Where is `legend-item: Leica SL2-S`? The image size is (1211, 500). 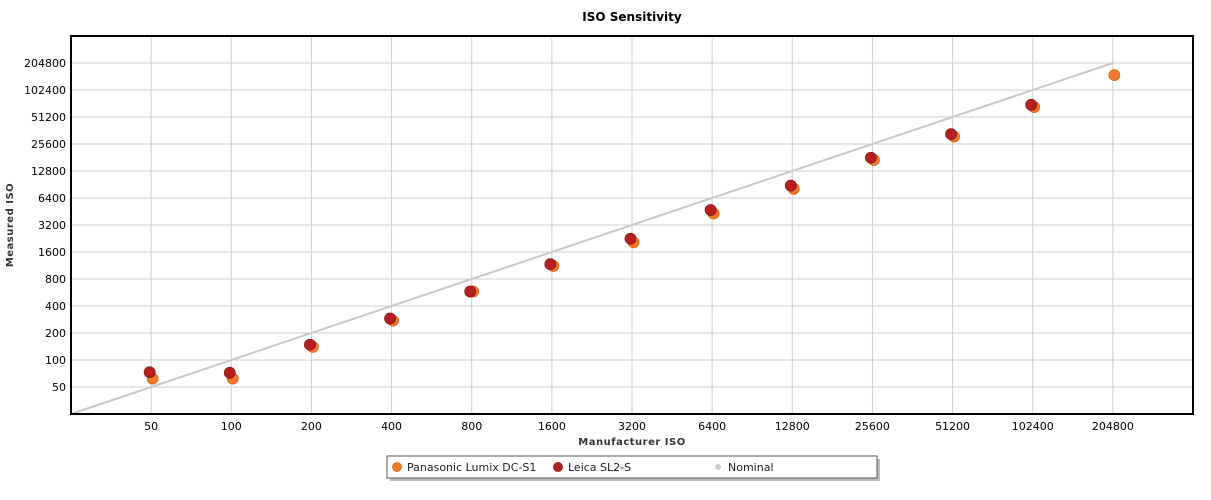 legend-item: Leica SL2-S is located at coordinates (592, 467).